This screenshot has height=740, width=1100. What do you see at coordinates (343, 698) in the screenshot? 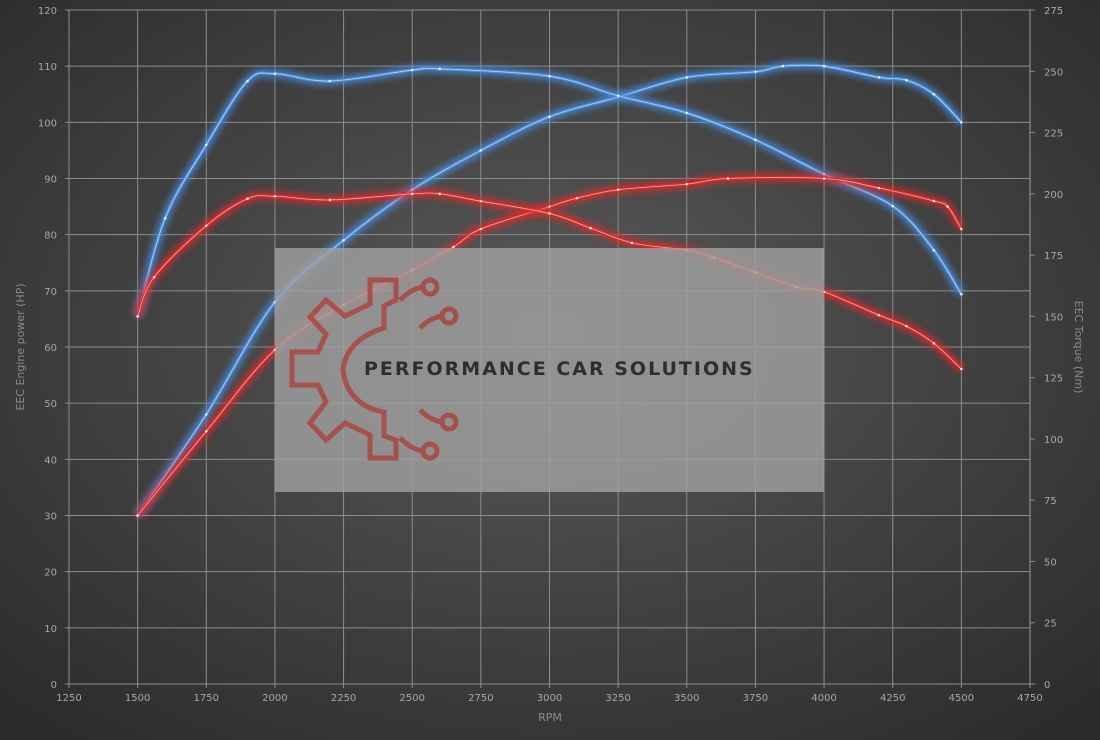
I see `x-tick-label: 2250` at bounding box center [343, 698].